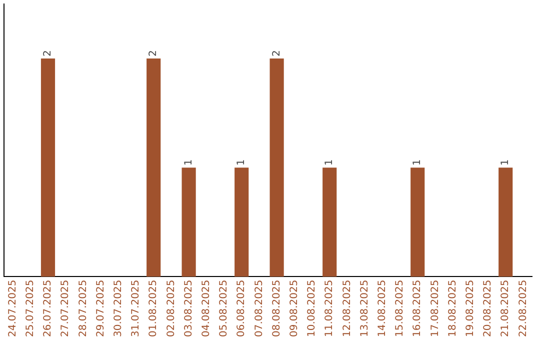 Image resolution: width=540 pixels, height=340 pixels. What do you see at coordinates (276, 309) in the screenshot?
I see `x-tick-label: 08.08.2025` at bounding box center [276, 309].